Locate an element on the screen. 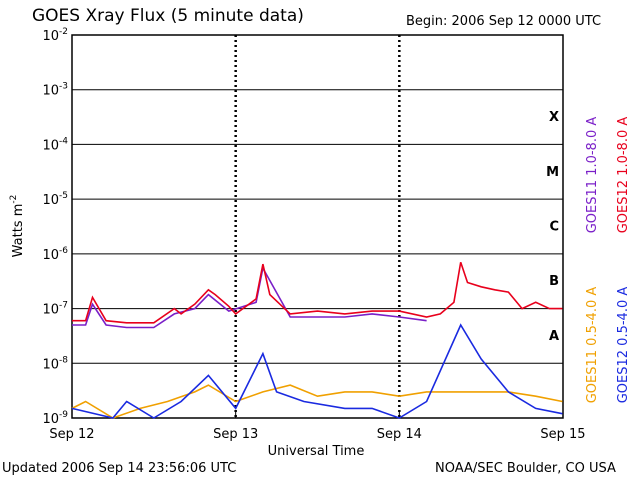 The image size is (640, 480). series-goes11-1-0-8-0-a is located at coordinates (249, 297).